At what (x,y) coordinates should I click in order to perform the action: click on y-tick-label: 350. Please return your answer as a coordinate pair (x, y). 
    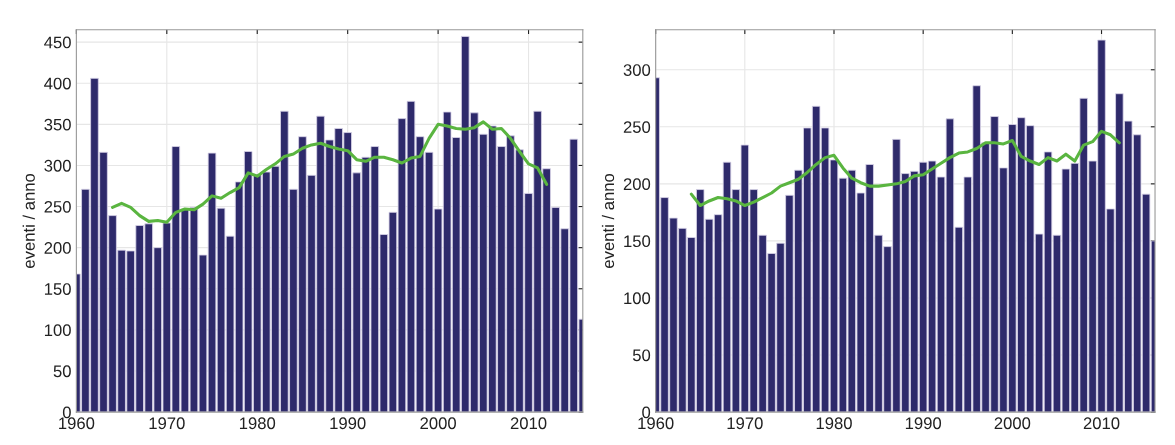
    Looking at the image, I should click on (57, 124).